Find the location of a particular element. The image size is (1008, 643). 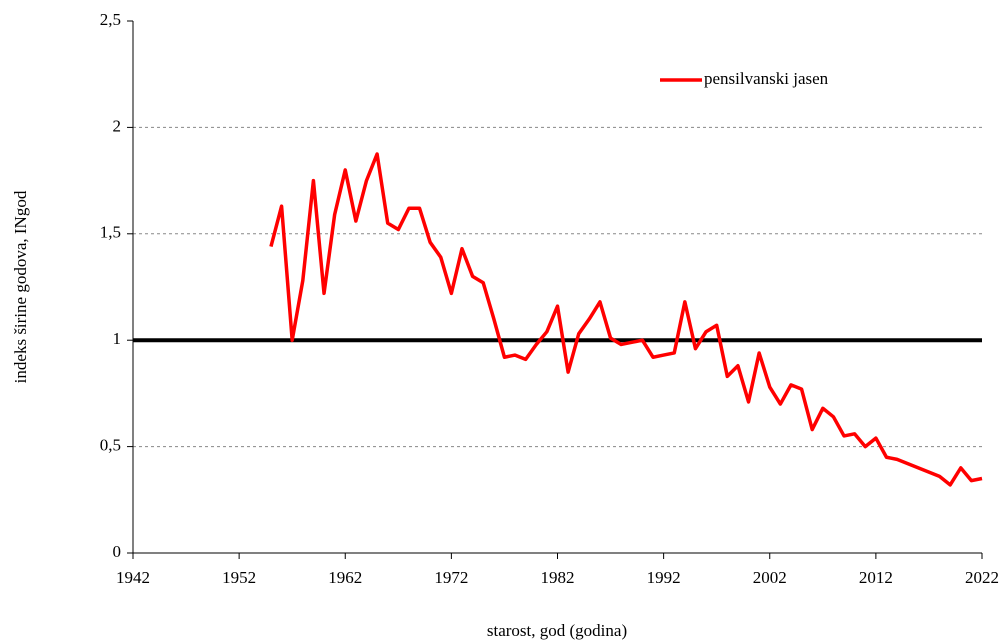

x-tick-label: 1962 is located at coordinates (345, 577).